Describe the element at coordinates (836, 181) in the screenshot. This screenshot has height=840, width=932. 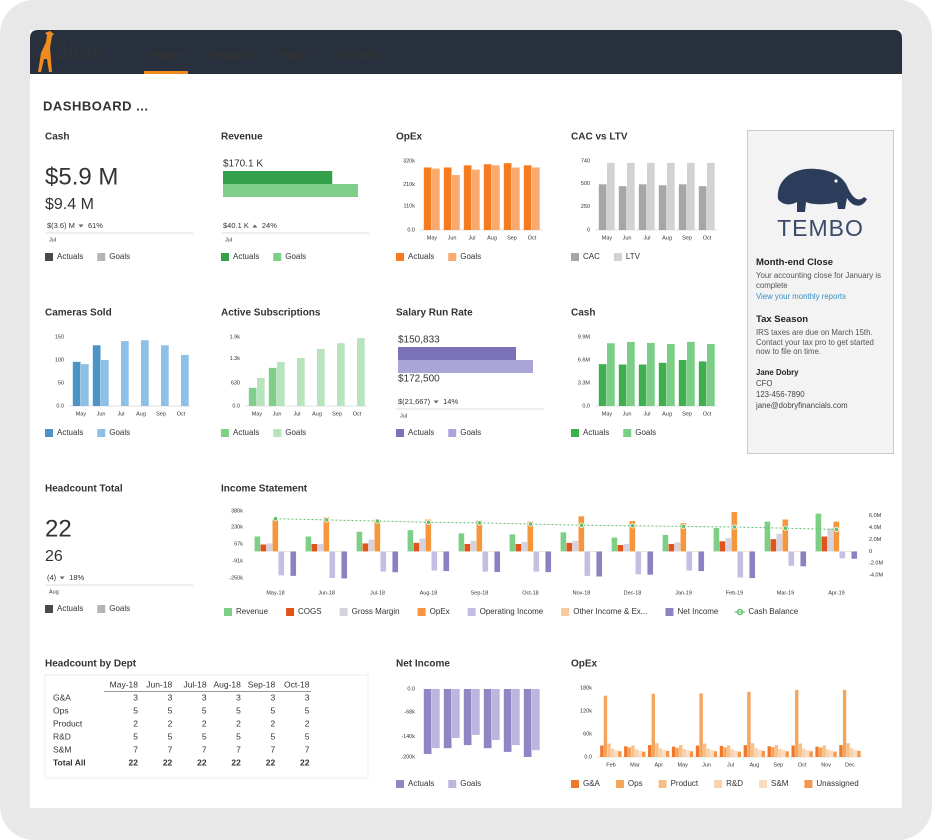
I see `elephant-eye` at that location.